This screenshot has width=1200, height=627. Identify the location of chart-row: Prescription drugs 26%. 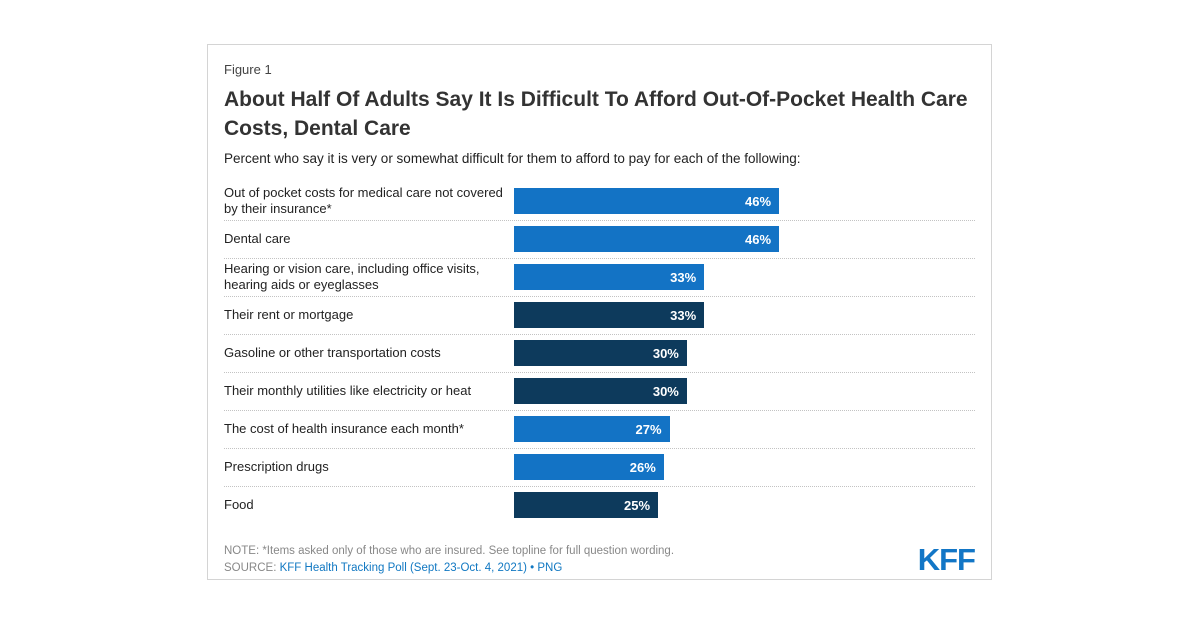
(599, 468).